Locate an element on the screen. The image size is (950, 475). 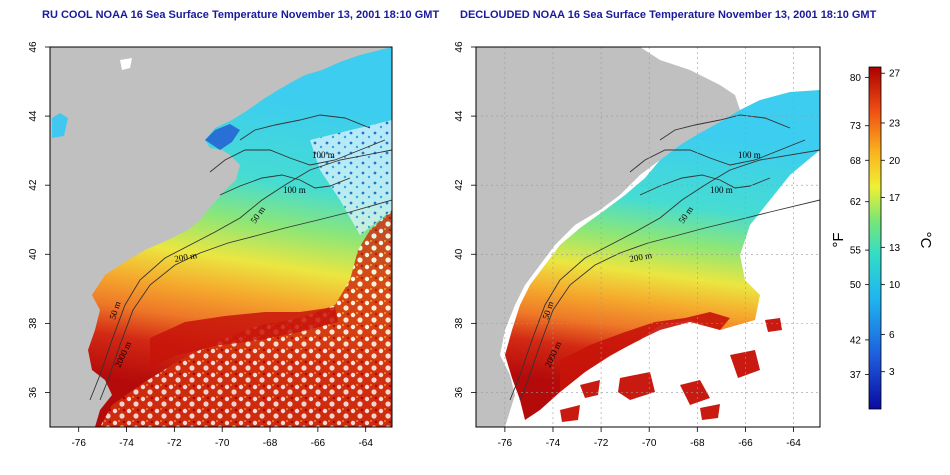
fahrenheit-tick-label: 80 is located at coordinates (856, 78).